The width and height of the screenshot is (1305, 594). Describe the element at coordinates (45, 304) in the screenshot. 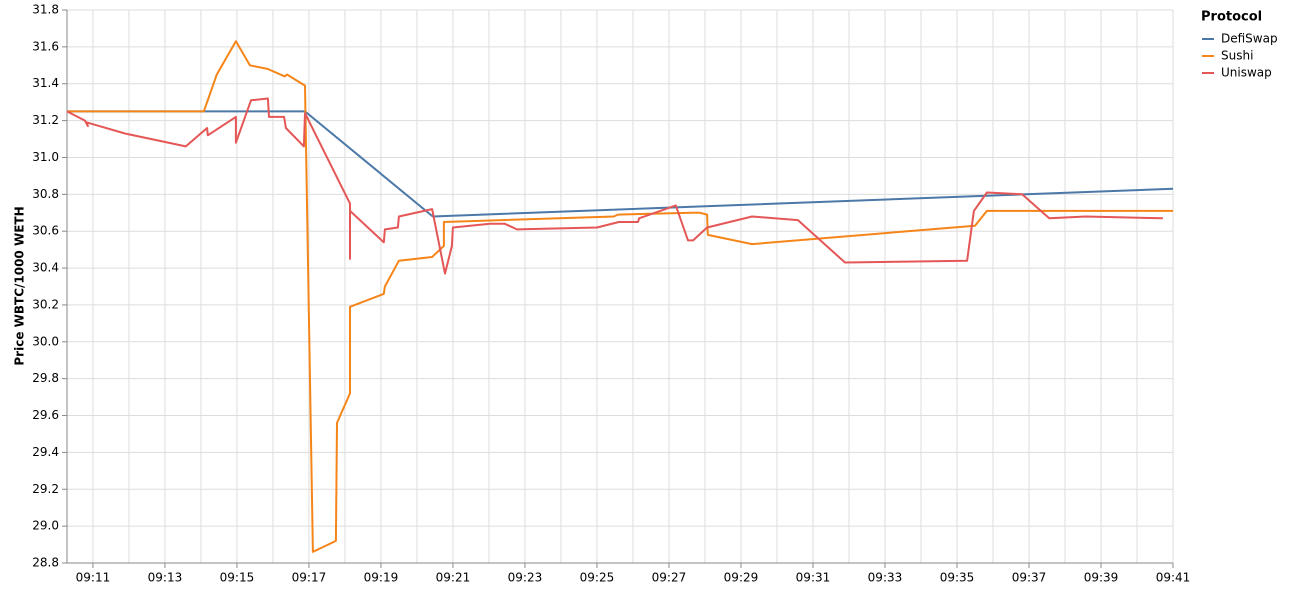

I see `y-tick-label: 30.2` at that location.